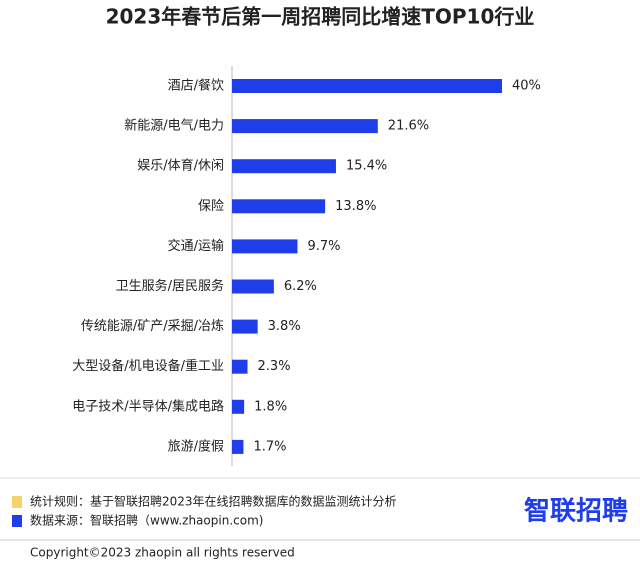 The height and width of the screenshot is (562, 640). What do you see at coordinates (526, 86) in the screenshot?
I see `value-label: 40%` at bounding box center [526, 86].